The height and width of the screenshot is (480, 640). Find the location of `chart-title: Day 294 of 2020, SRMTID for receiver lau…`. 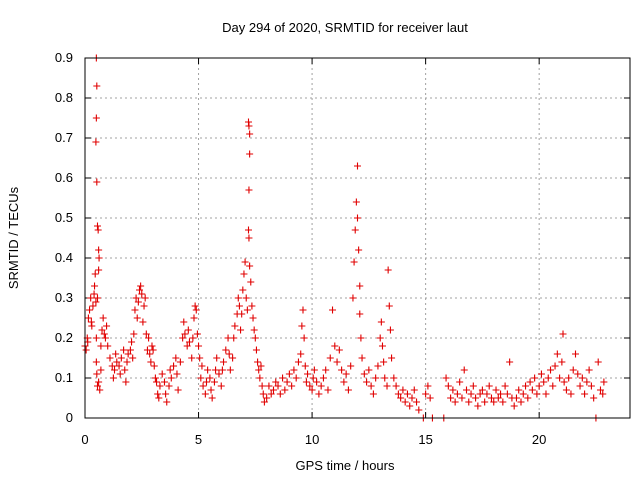

chart-title: Day 294 of 2020, SRMTID for receiver lau… is located at coordinates (345, 27).